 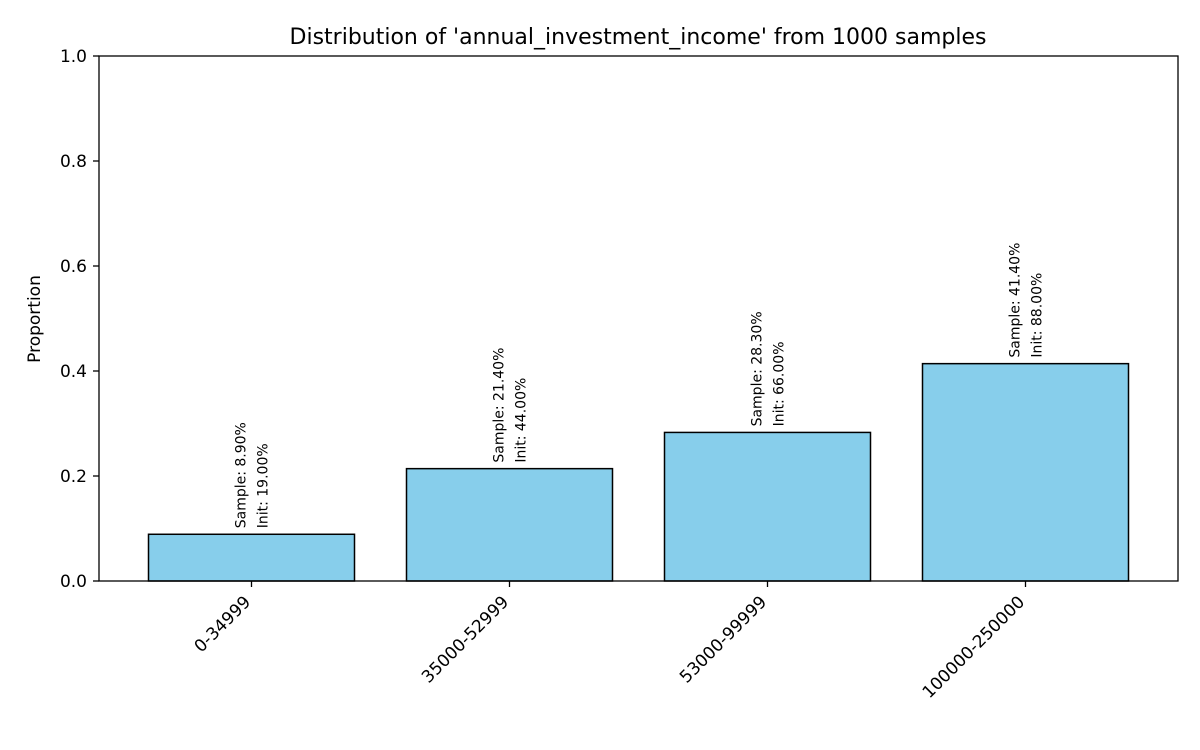 What do you see at coordinates (758, 368) in the screenshot?
I see `bar-value-label: Sample: 28.30%` at bounding box center [758, 368].